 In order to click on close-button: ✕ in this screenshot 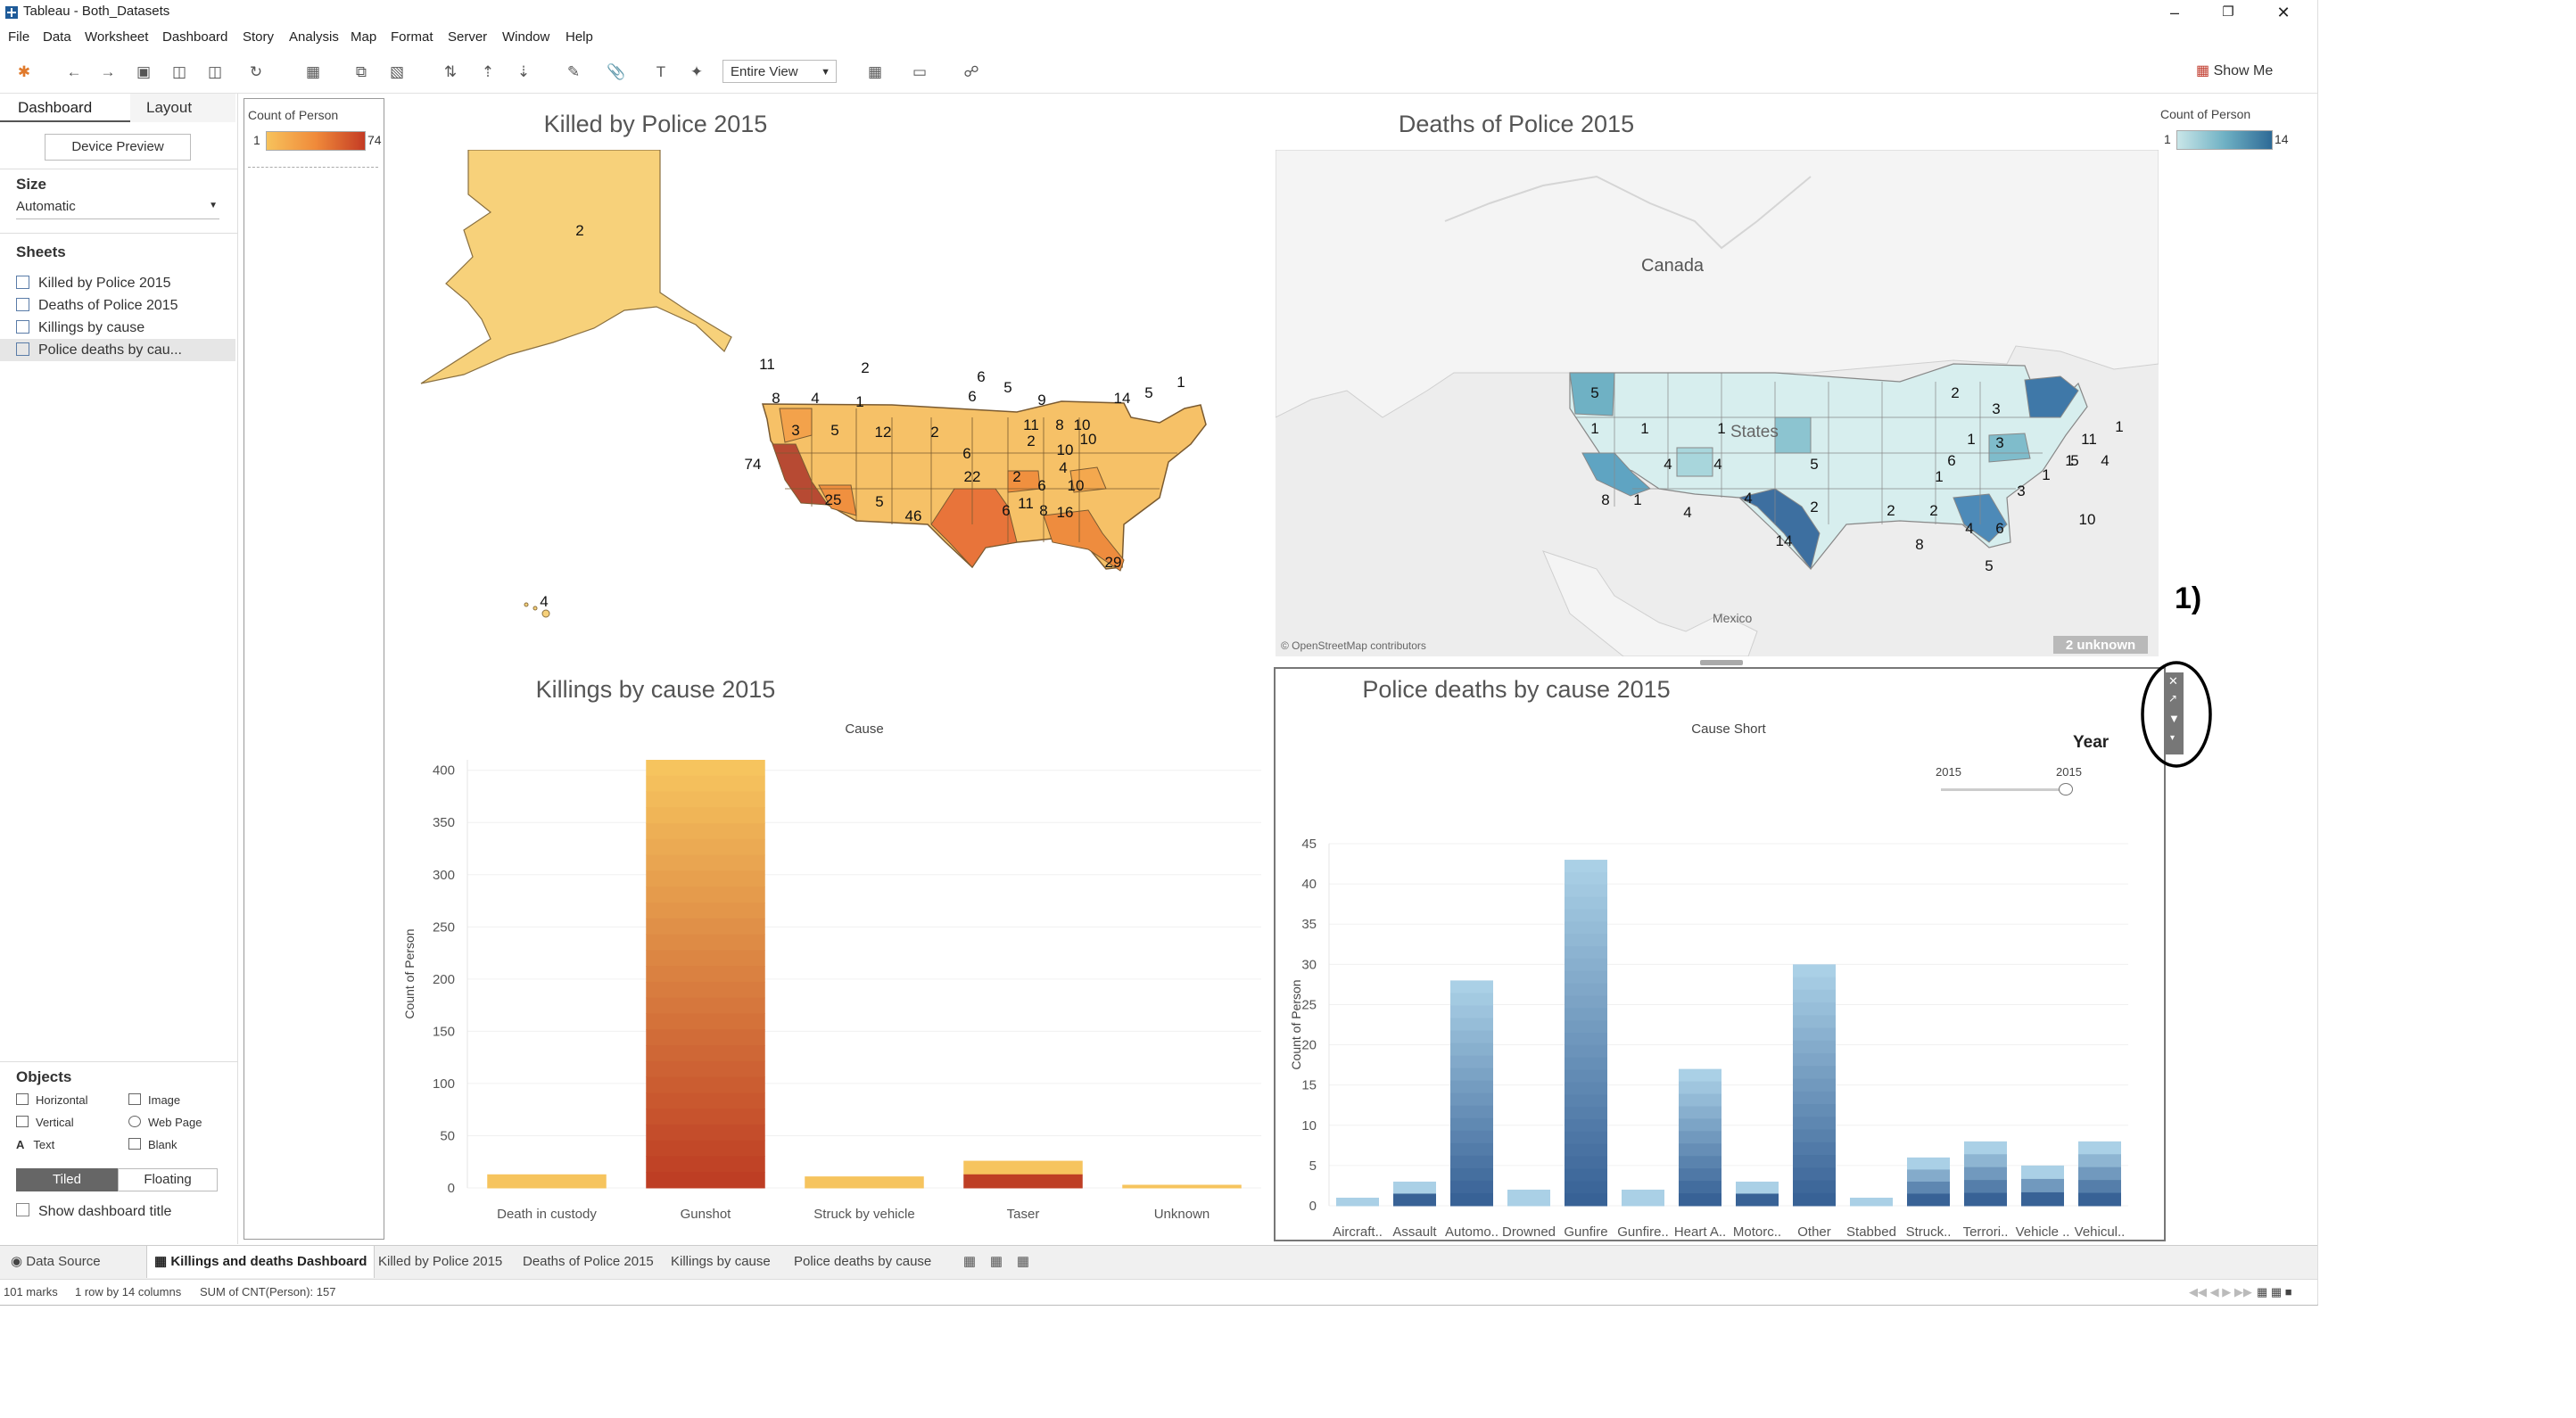, I will do `click(2283, 12)`.